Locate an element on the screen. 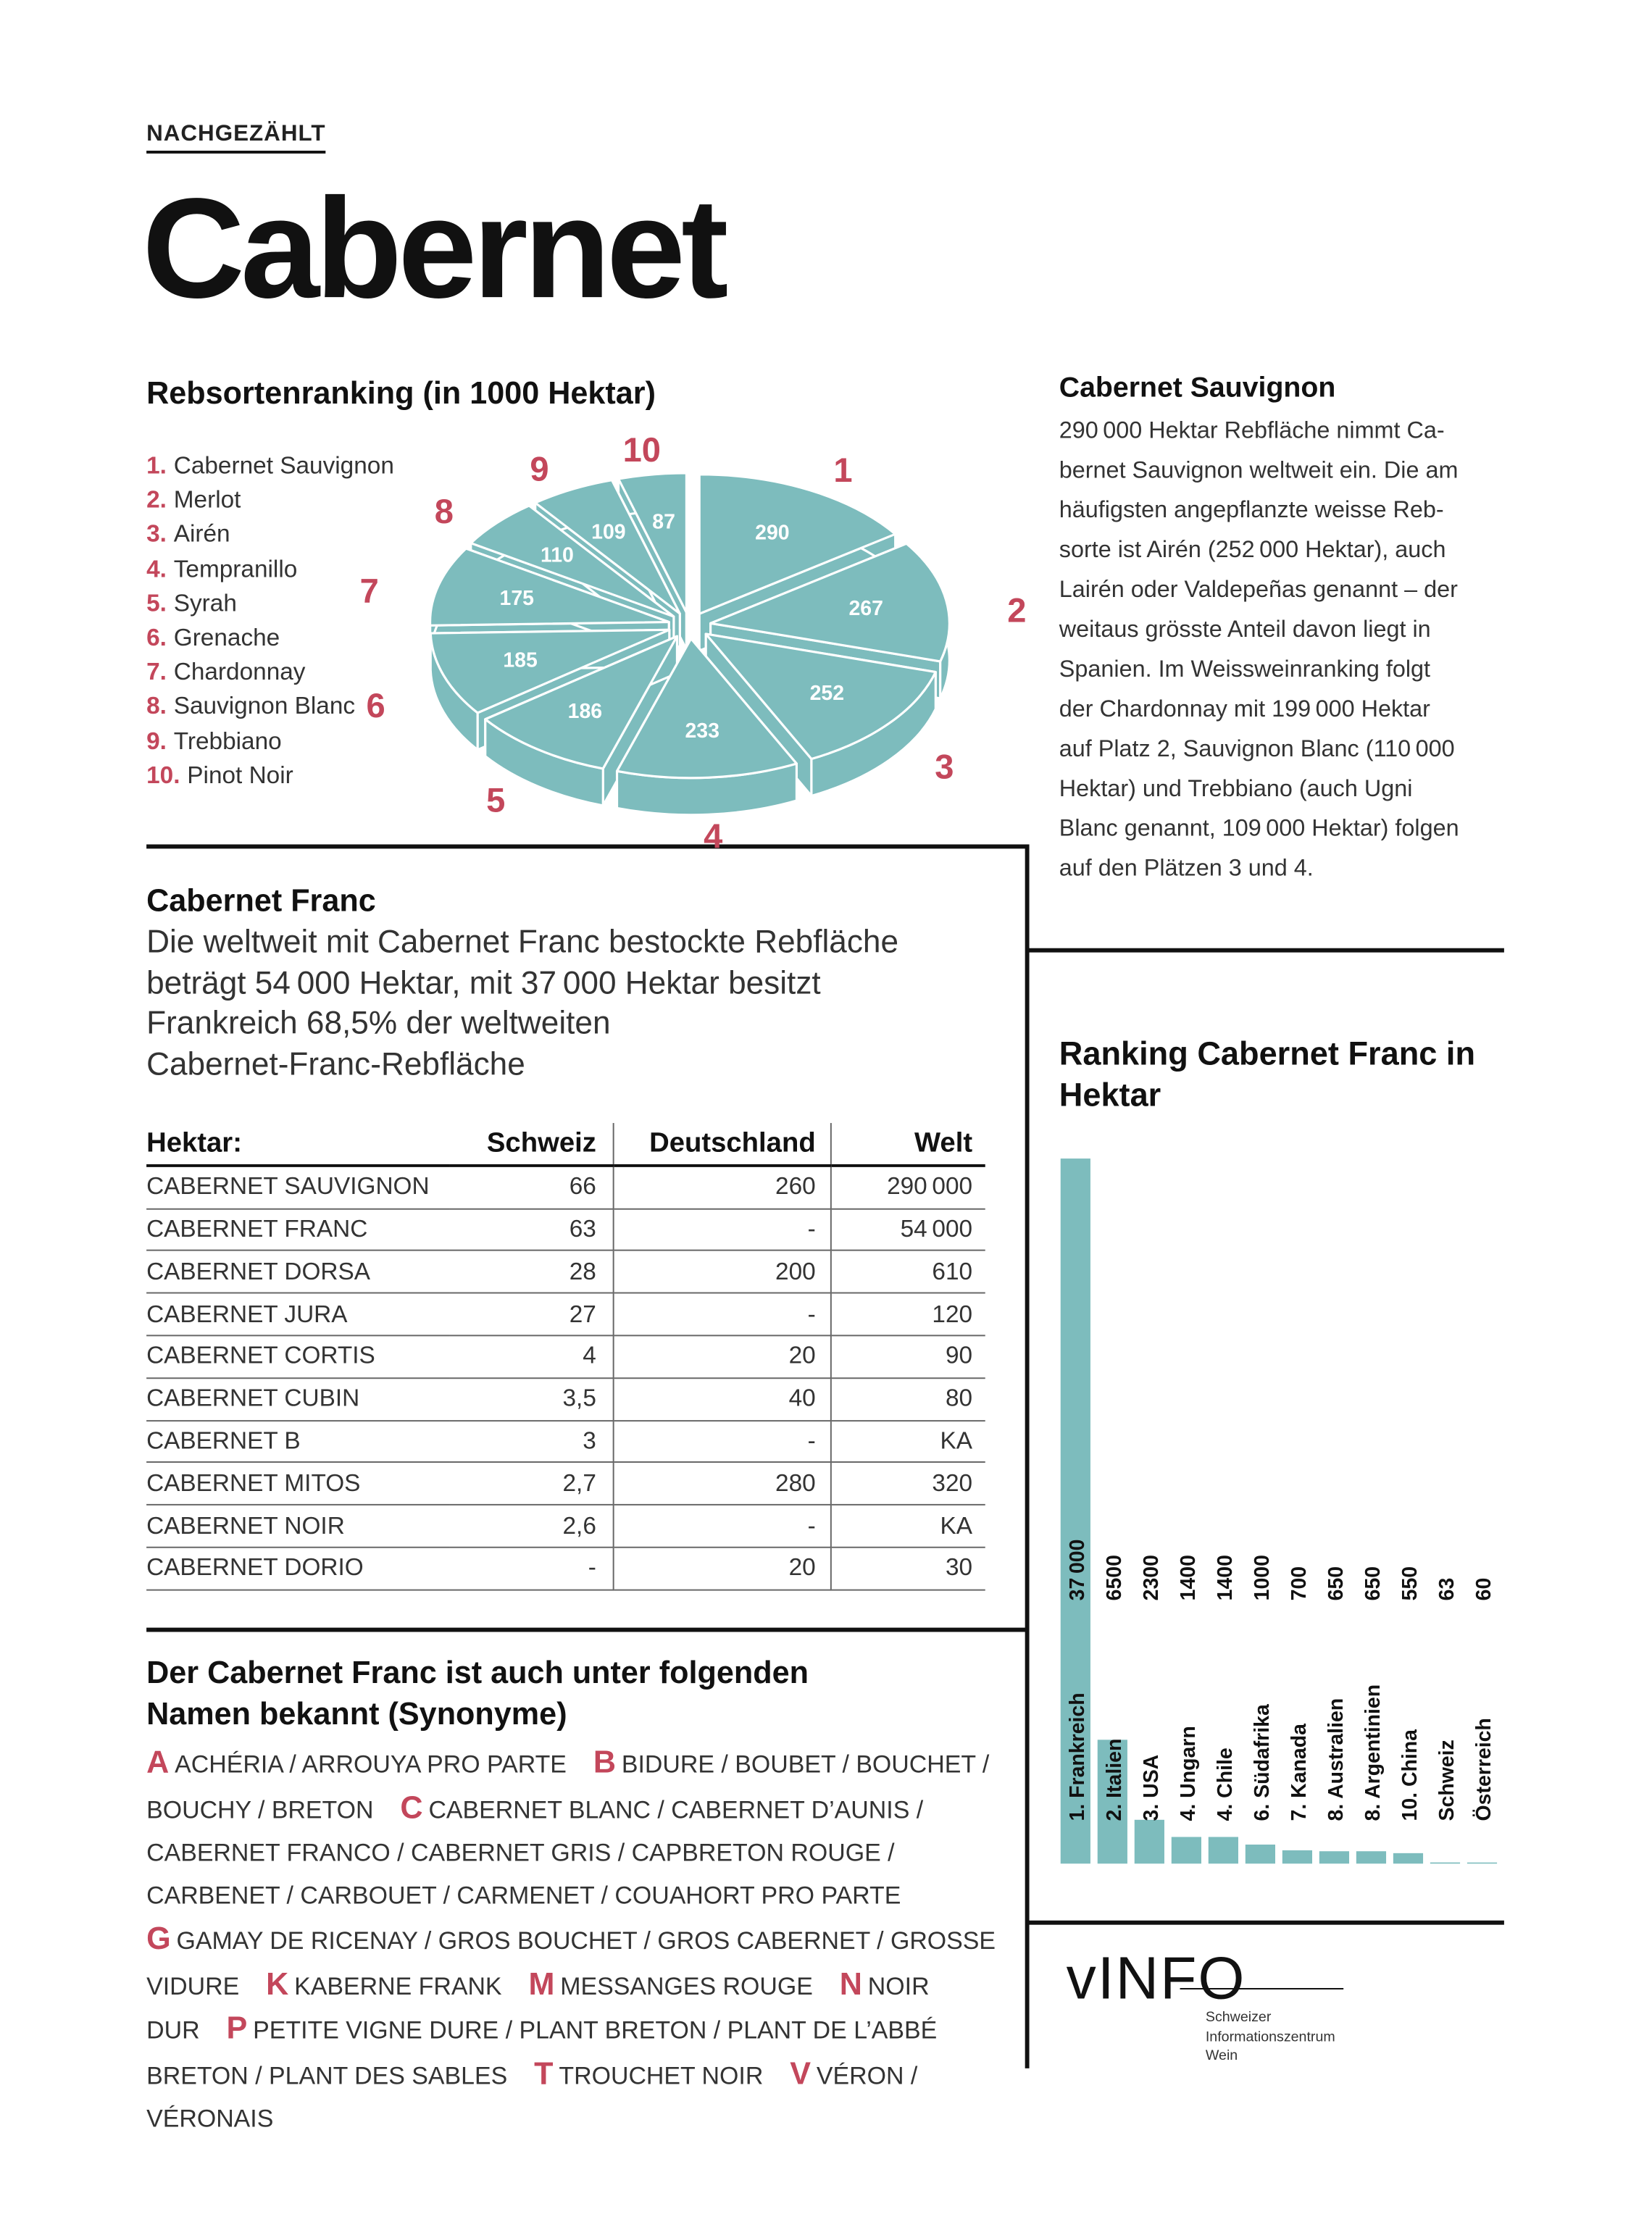 The width and height of the screenshot is (1652, 2230). paragraph-line: Spanien. Im Weissweinranking folgt is located at coordinates (1245, 669).